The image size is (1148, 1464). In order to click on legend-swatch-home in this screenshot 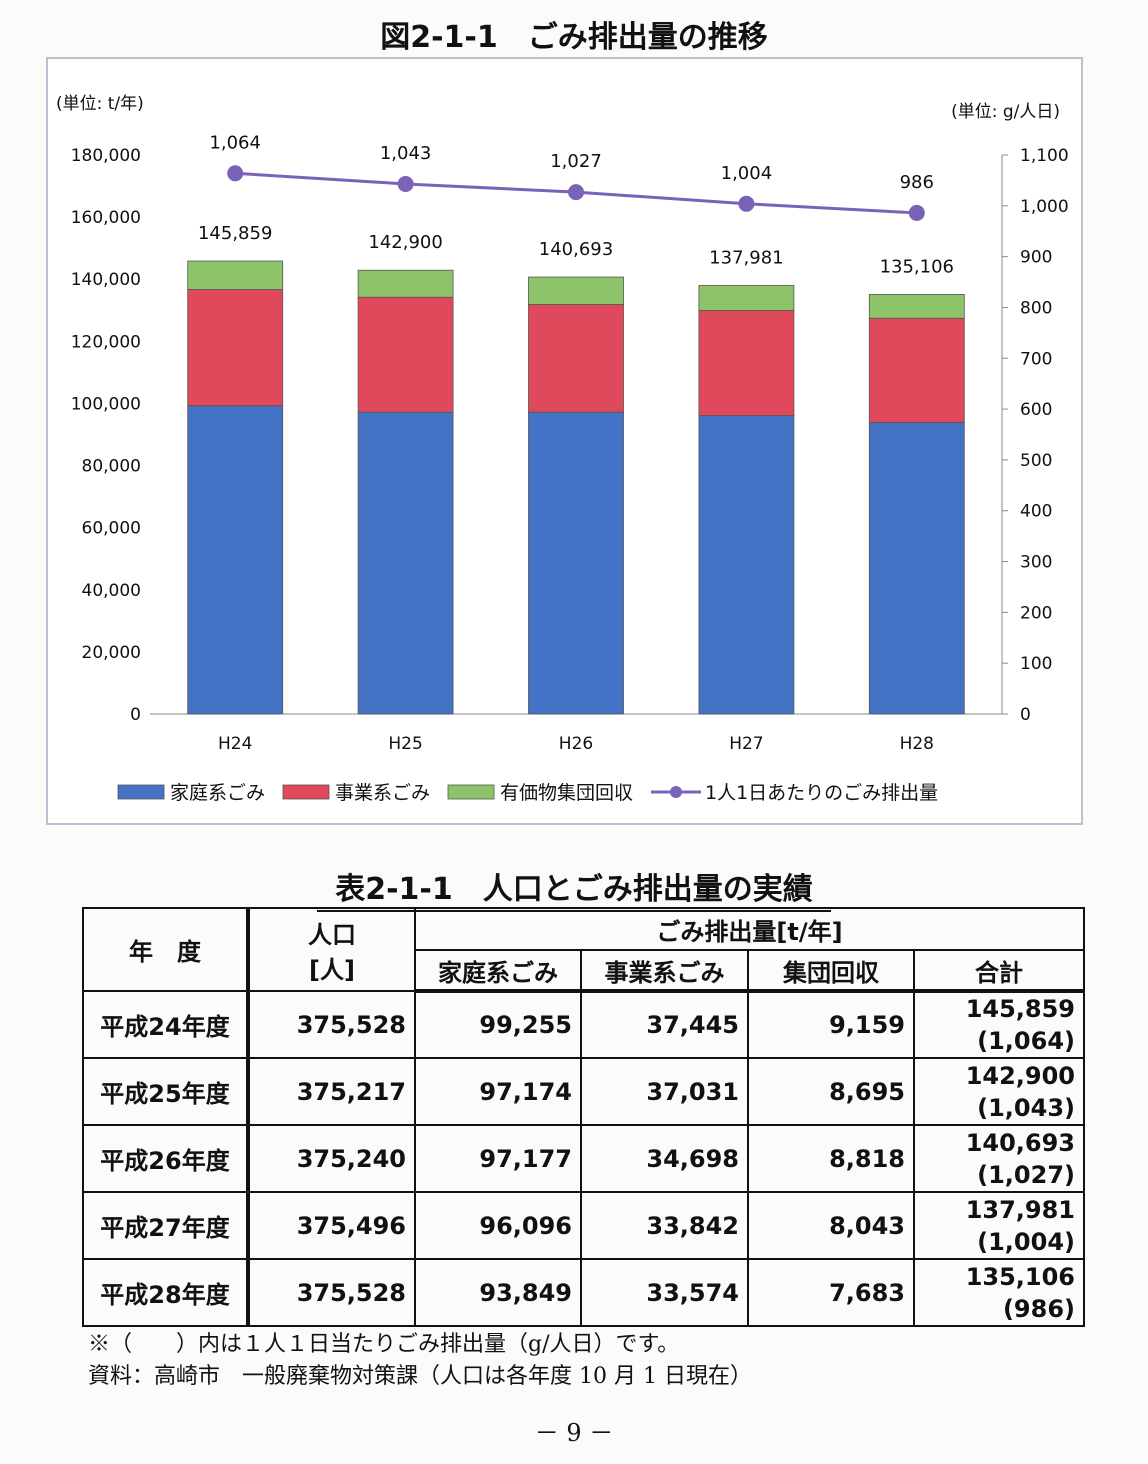, I will do `click(141, 792)`.